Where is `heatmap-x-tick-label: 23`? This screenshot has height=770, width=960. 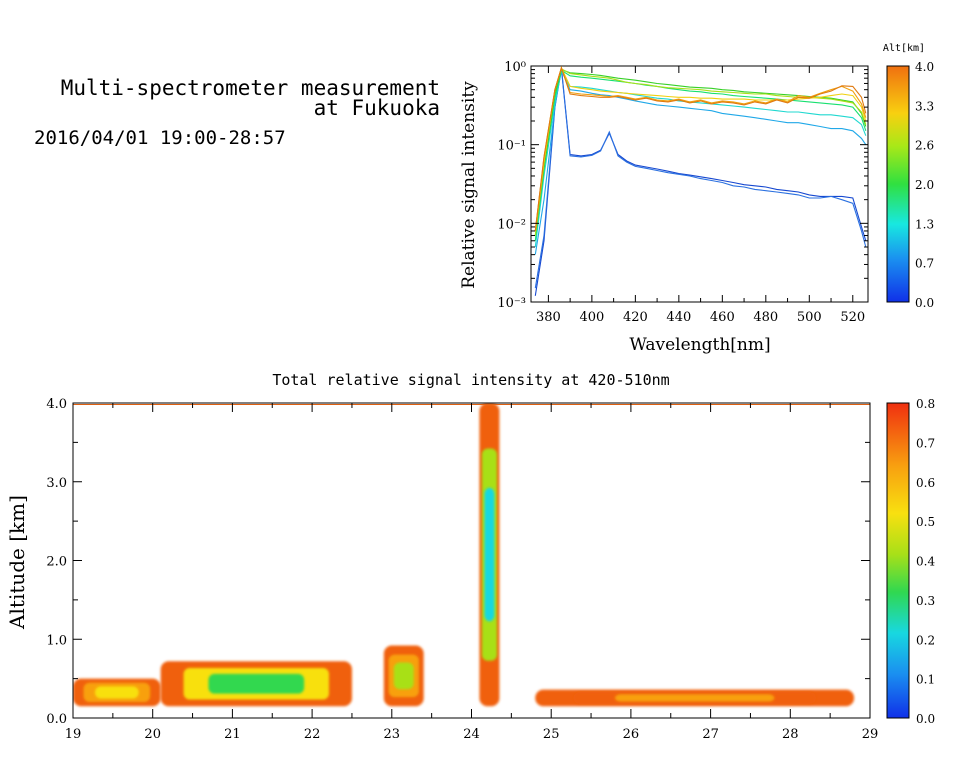 heatmap-x-tick-label: 23 is located at coordinates (392, 734).